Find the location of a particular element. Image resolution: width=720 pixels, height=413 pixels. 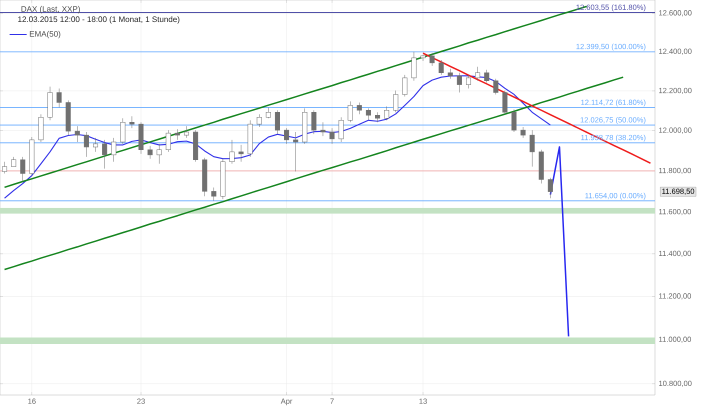

legend-label: EMA(50) is located at coordinates (45, 34).